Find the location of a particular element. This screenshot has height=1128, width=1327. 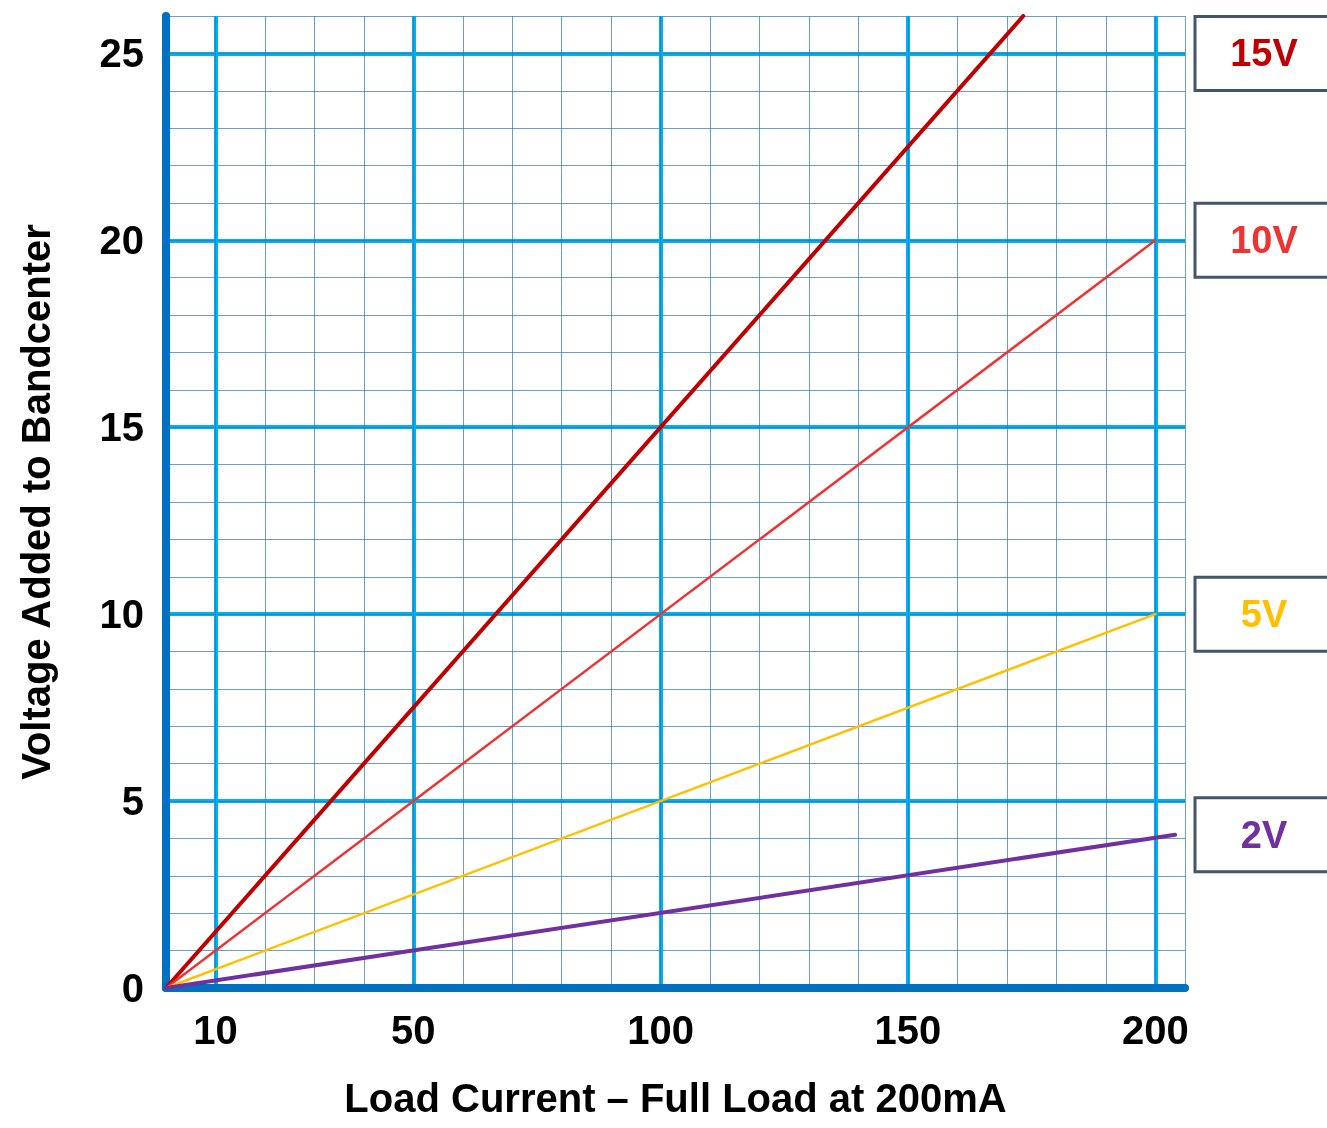

y-tick-label: 5 is located at coordinates (132, 801).